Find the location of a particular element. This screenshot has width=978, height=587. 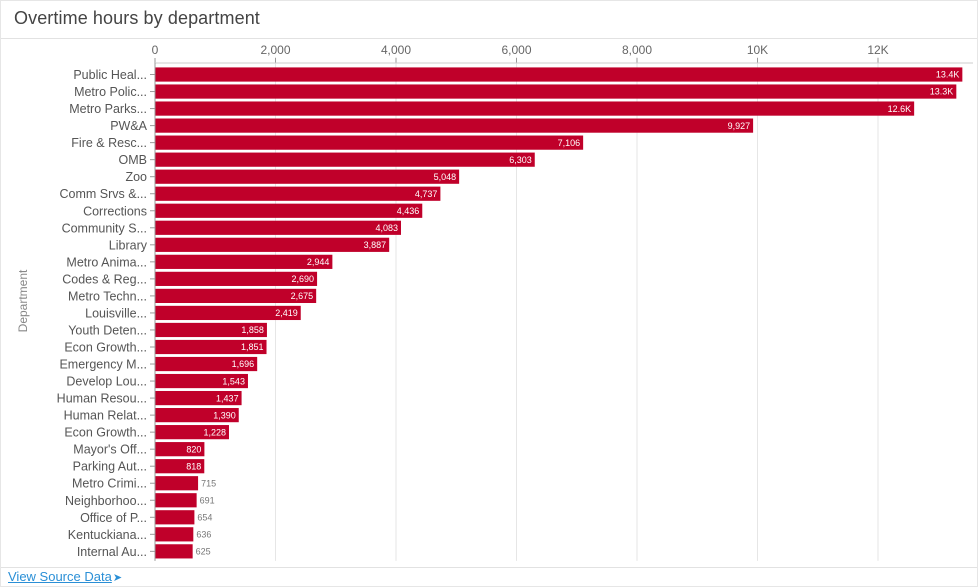

view-source-data-link: View Source Data➤ is located at coordinates (65, 576).